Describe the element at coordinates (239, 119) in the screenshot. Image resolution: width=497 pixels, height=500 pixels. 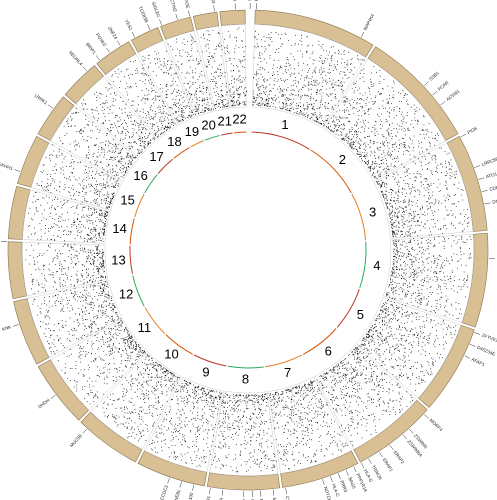
I see `chromosome-label: 22` at that location.